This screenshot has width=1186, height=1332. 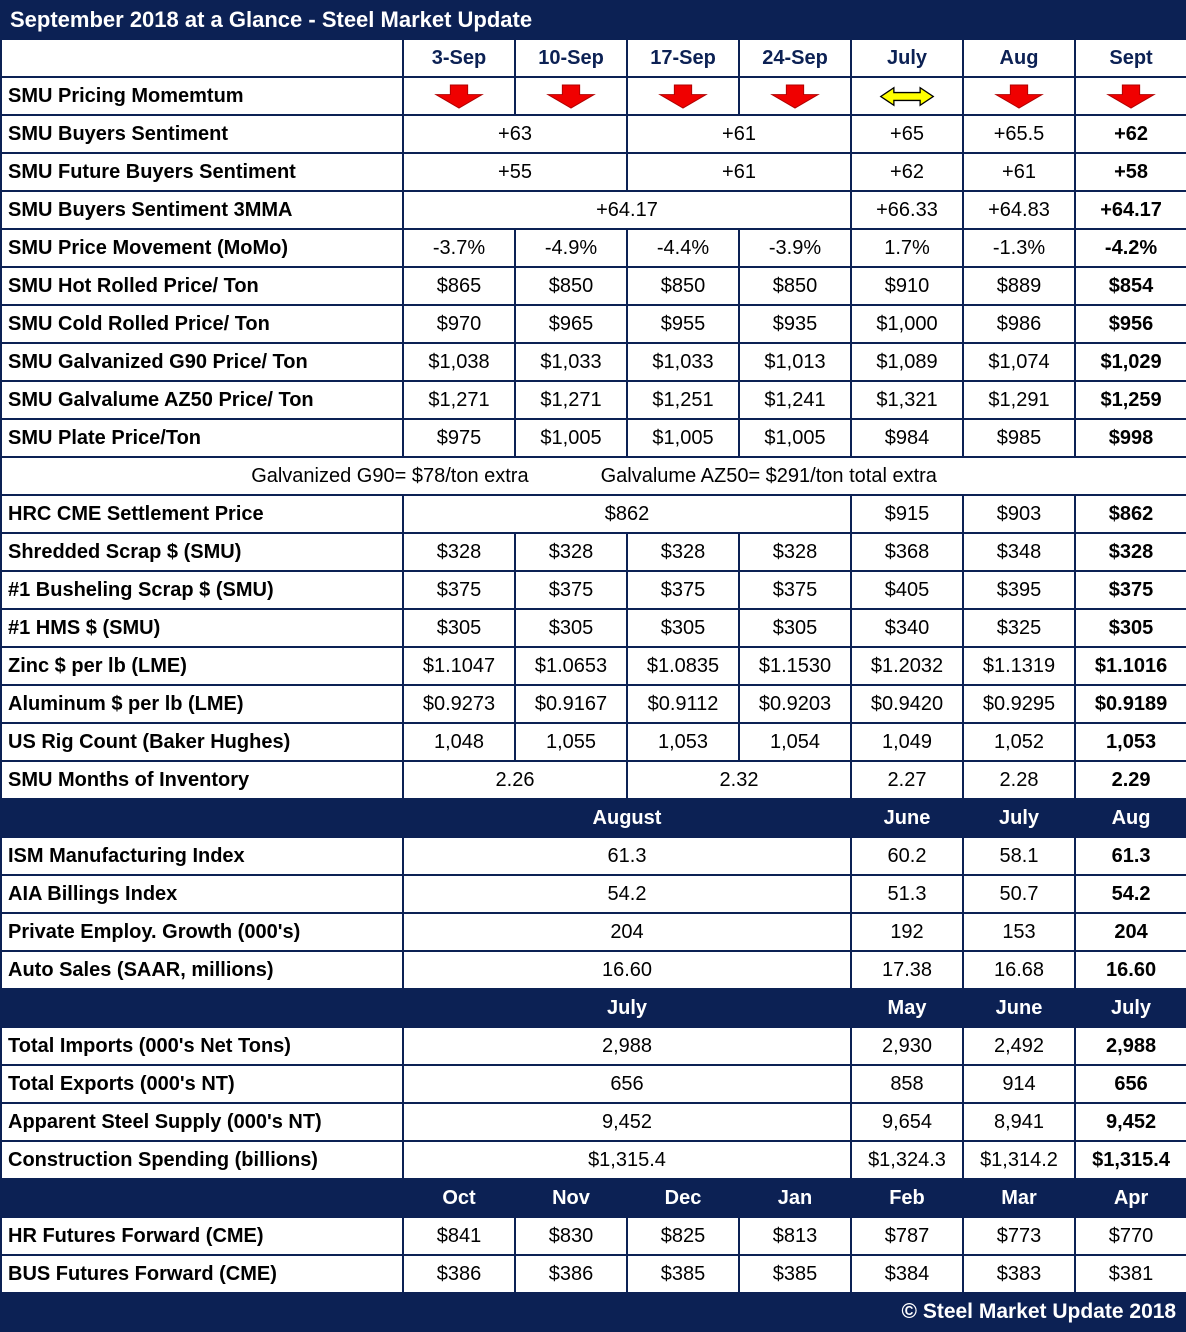 What do you see at coordinates (571, 248) in the screenshot?
I see `value-cell: -4.9%` at bounding box center [571, 248].